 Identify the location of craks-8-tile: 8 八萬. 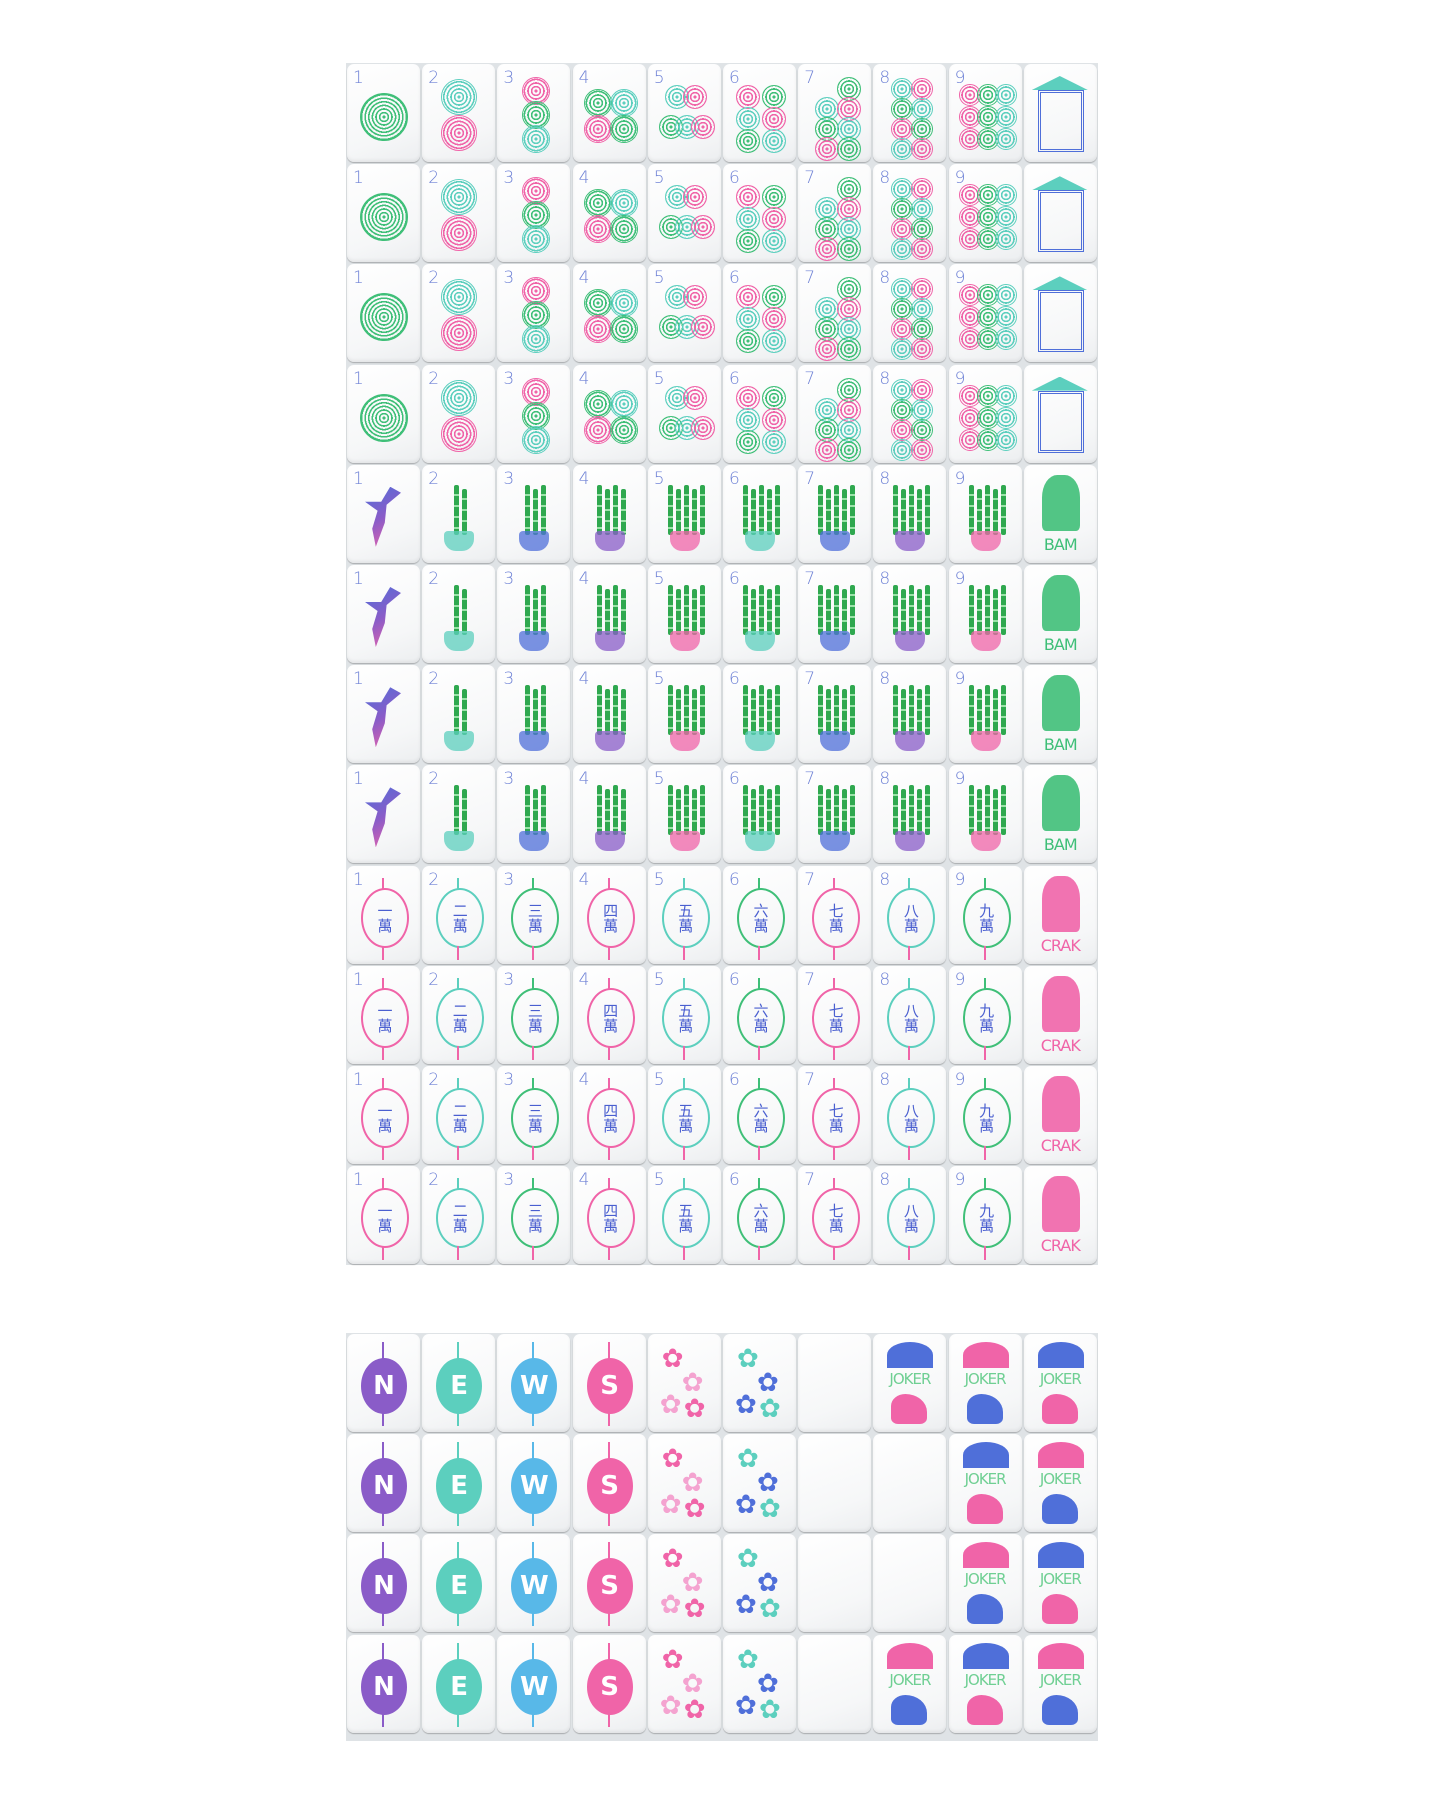
(910, 1014).